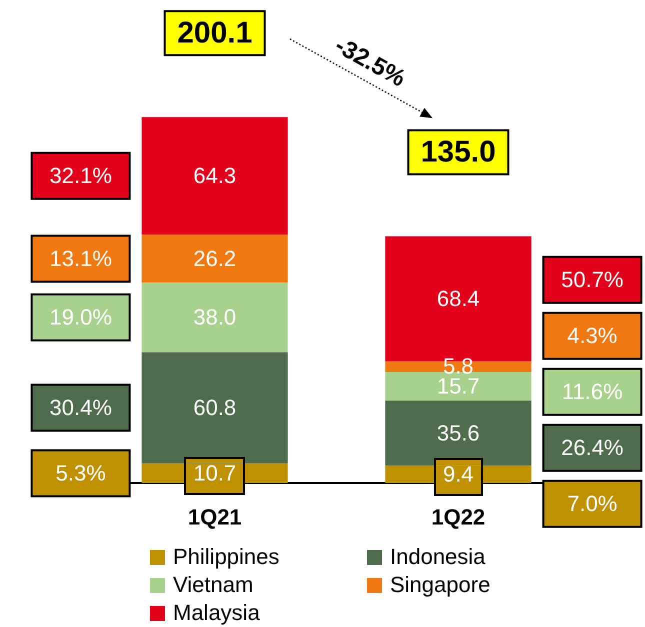 This screenshot has height=627, width=645. I want to click on data-label: 68.4, so click(458, 298).